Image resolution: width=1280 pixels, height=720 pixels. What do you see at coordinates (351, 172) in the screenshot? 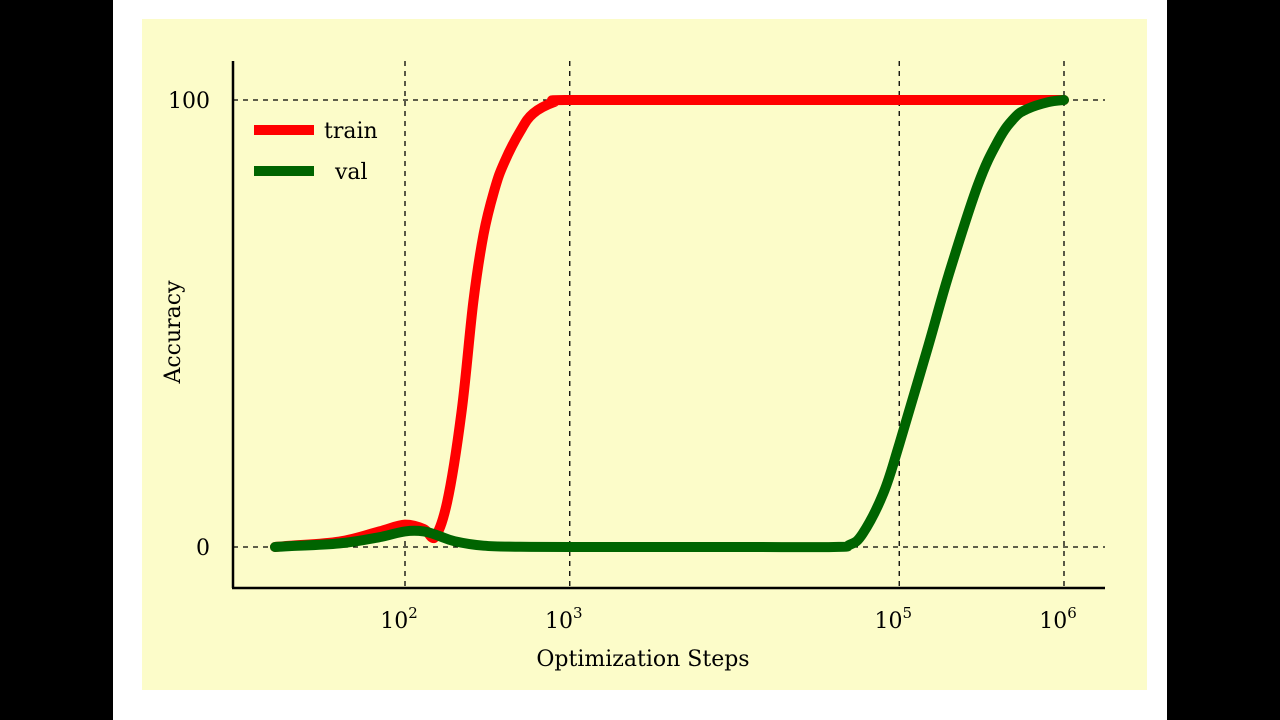
I see `legend-val-label: val` at bounding box center [351, 172].